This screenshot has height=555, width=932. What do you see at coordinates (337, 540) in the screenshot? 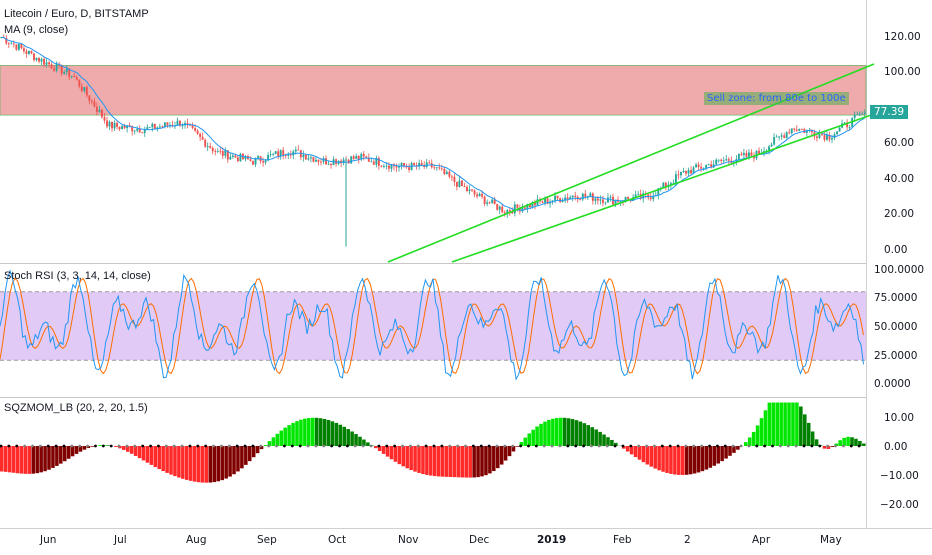
I see `time-tick: Oct` at bounding box center [337, 540].